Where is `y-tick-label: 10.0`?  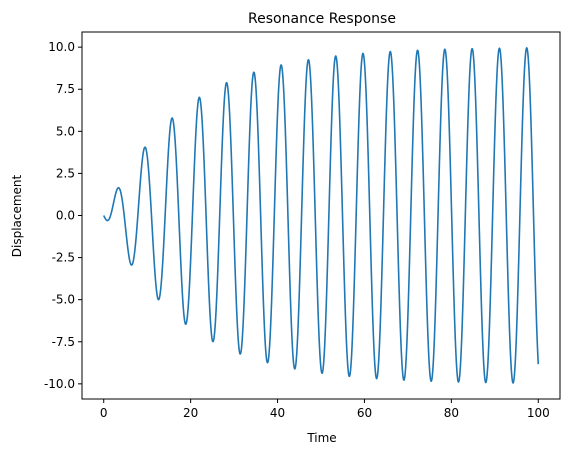 y-tick-label: 10.0 is located at coordinates (61, 47).